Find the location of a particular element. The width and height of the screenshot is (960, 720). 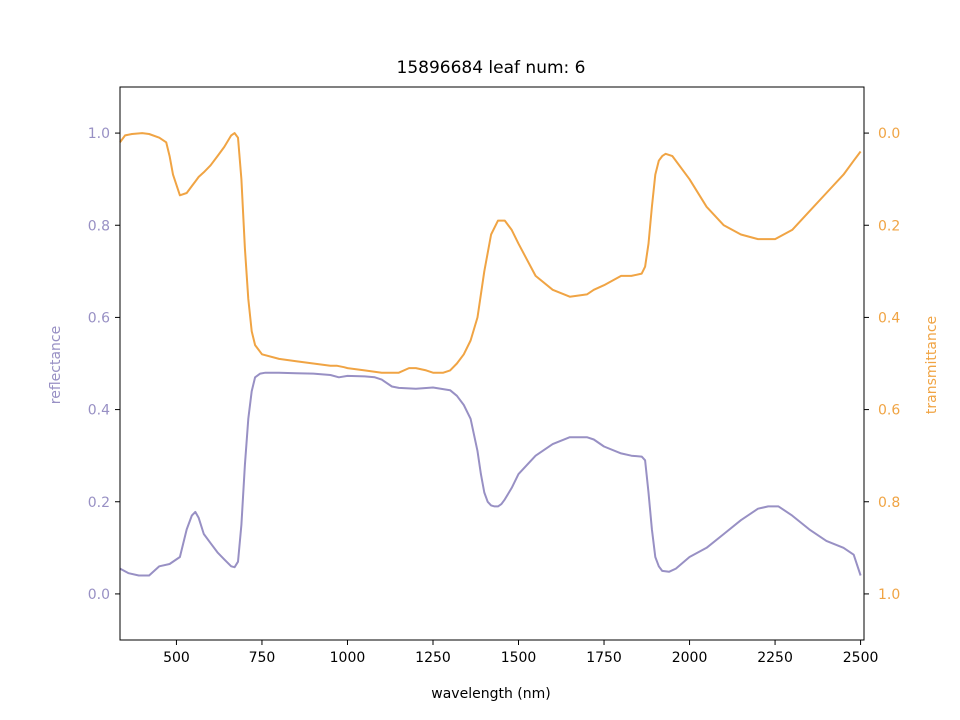

y-left-tick-label: 0.4 is located at coordinates (99, 411).